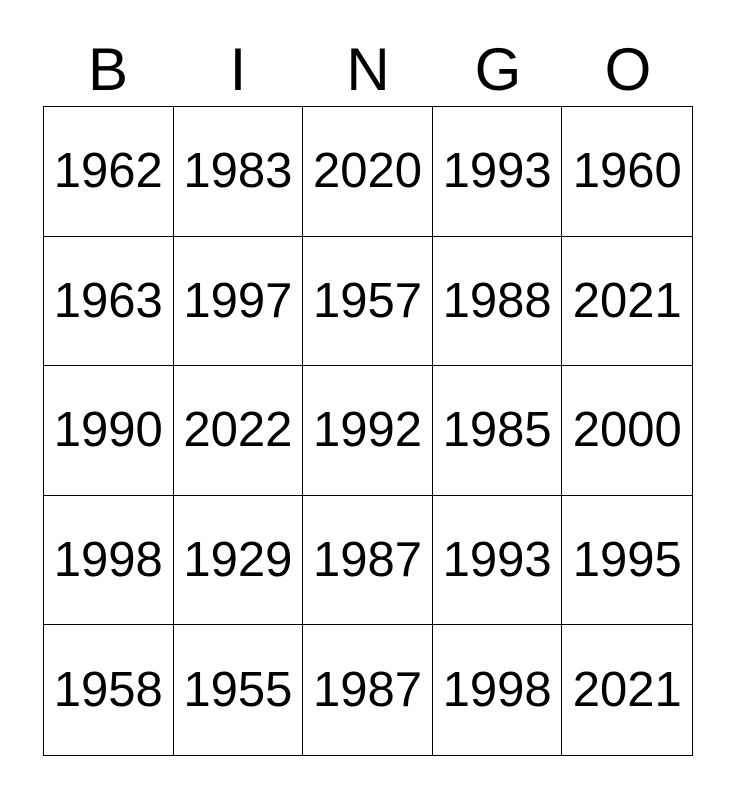  I want to click on bingo-cell-r2c3: 1957, so click(368, 301).